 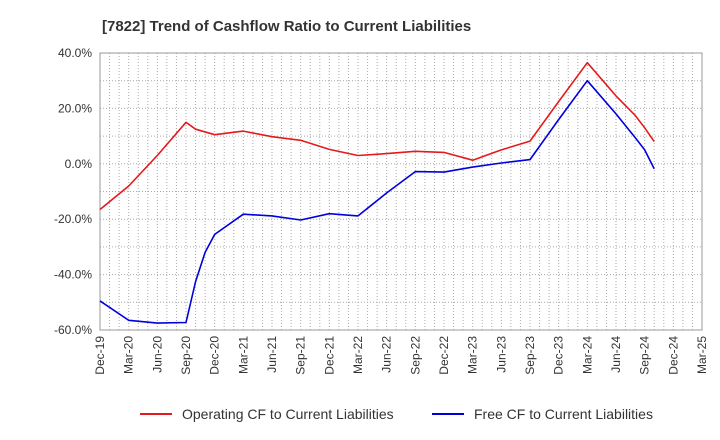 I want to click on x-tick-label: Mar-25, so click(x=702, y=355).